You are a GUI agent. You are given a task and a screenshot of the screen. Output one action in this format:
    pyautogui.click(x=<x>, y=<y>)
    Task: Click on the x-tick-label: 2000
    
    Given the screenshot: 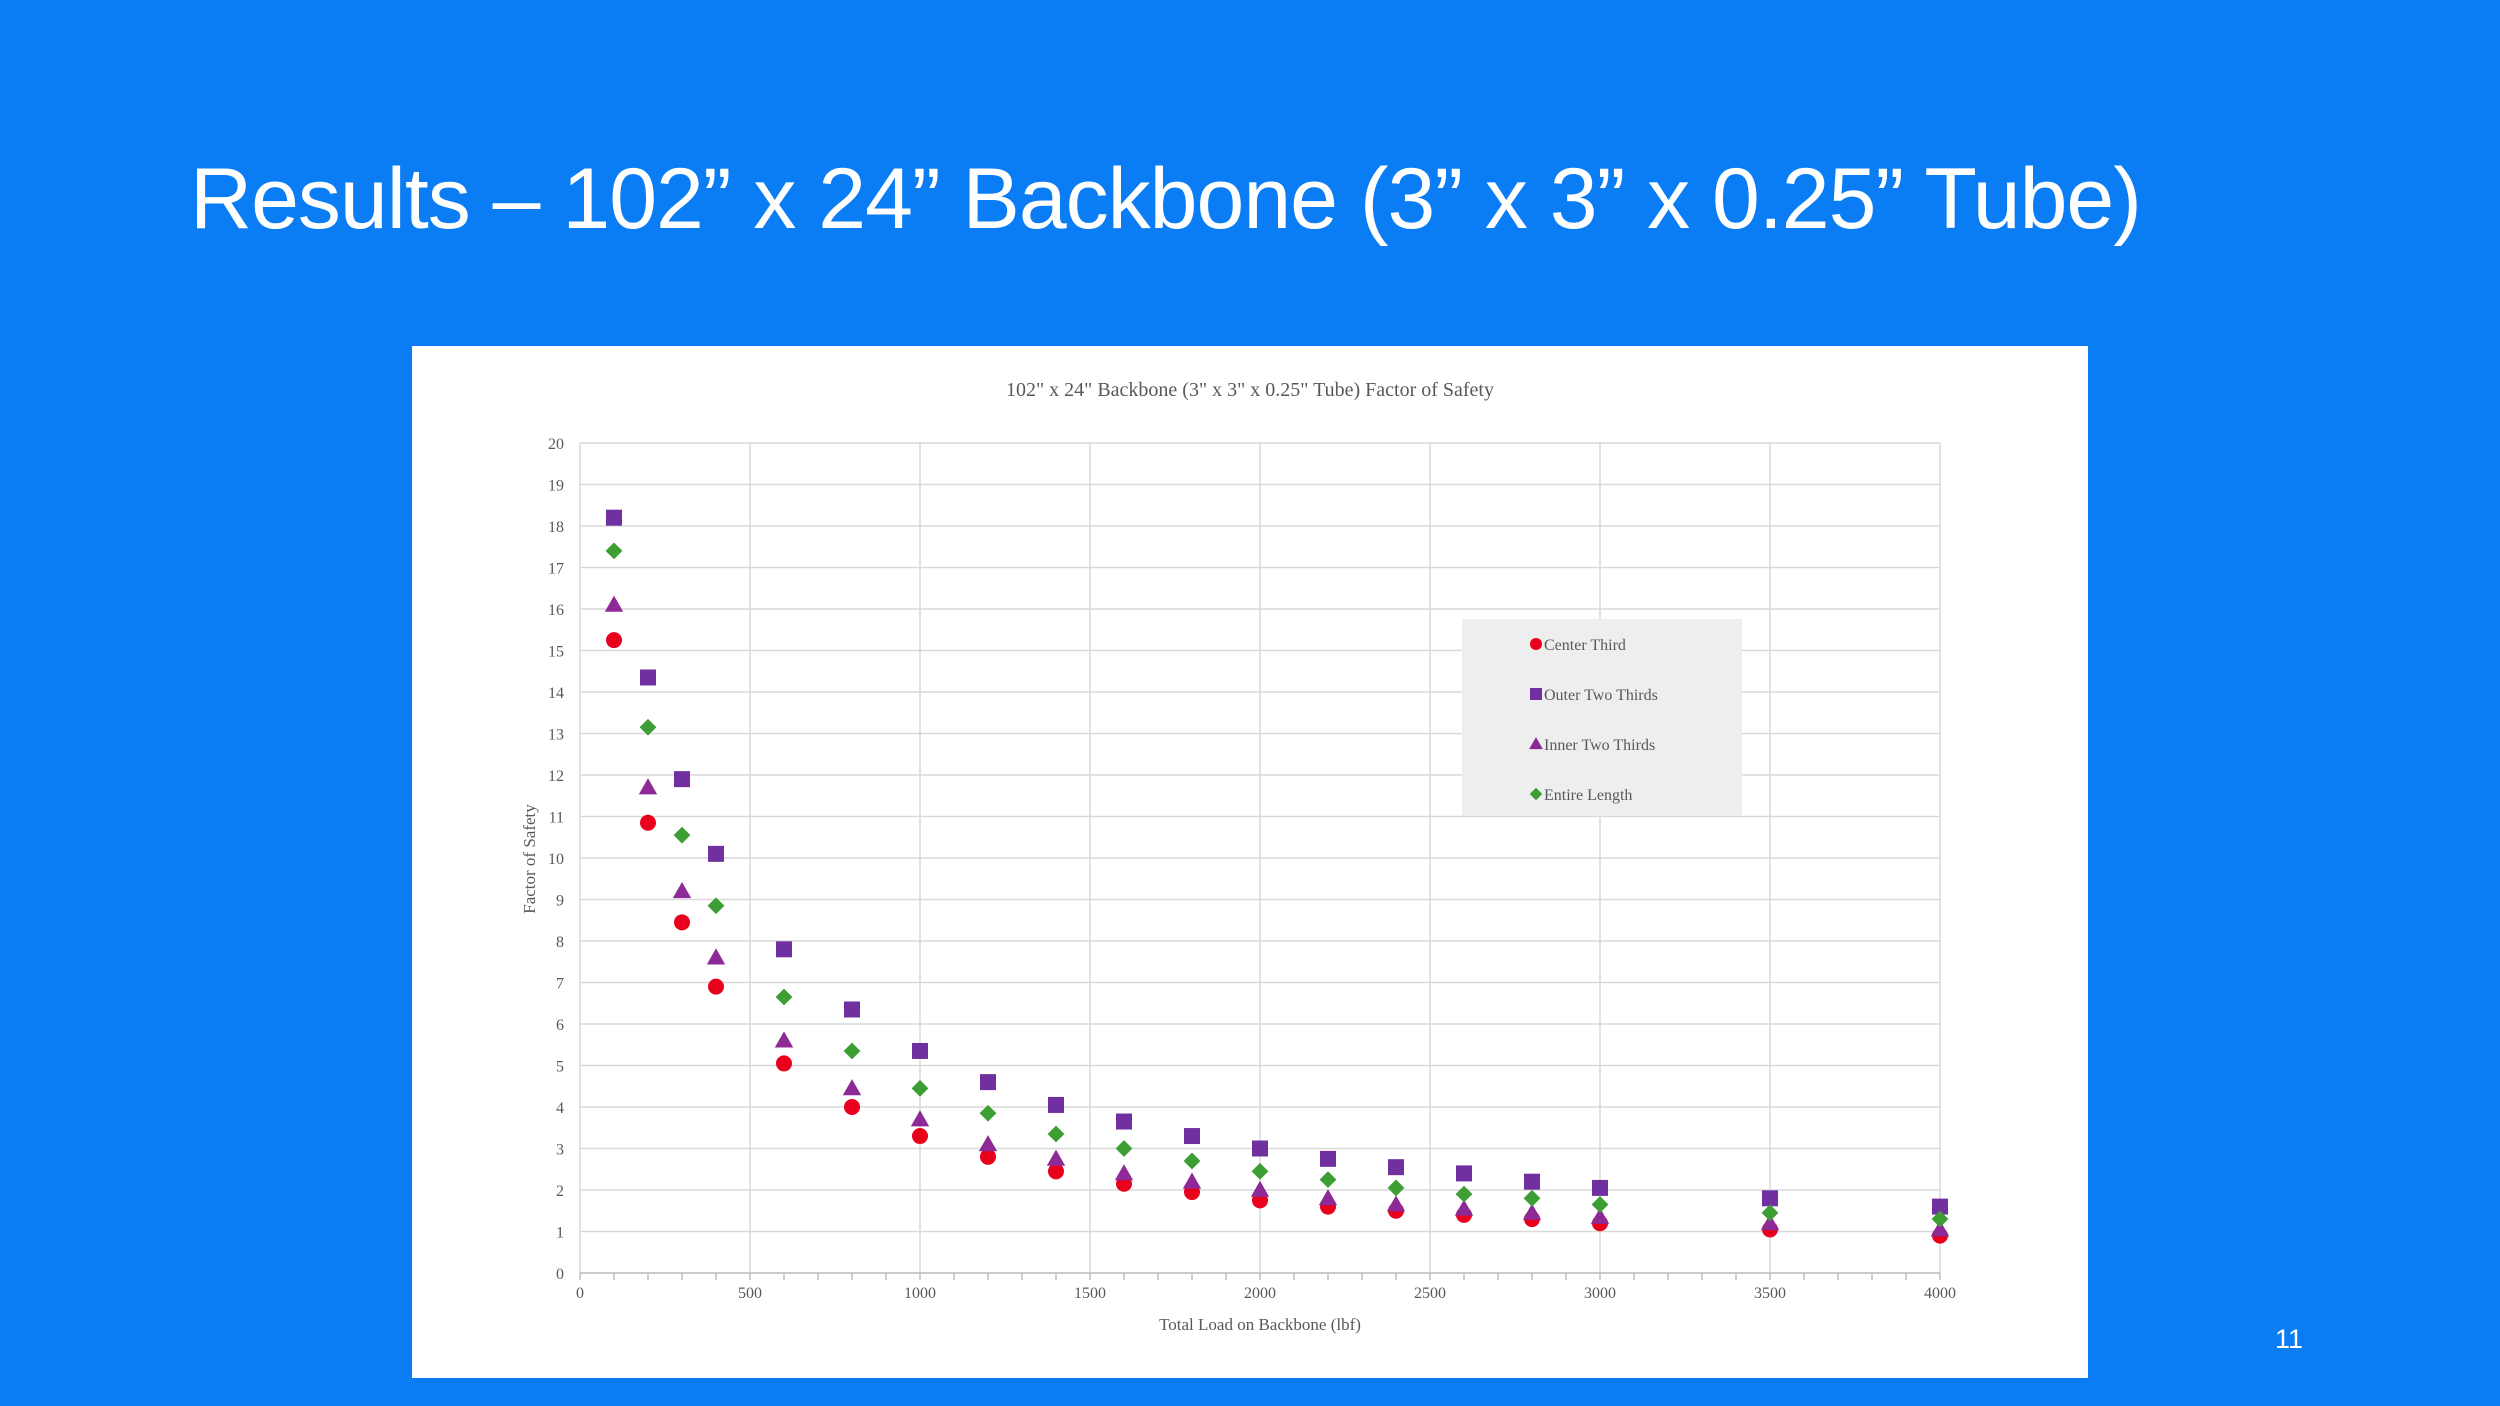 What is the action you would take?
    pyautogui.click(x=1260, y=1293)
    